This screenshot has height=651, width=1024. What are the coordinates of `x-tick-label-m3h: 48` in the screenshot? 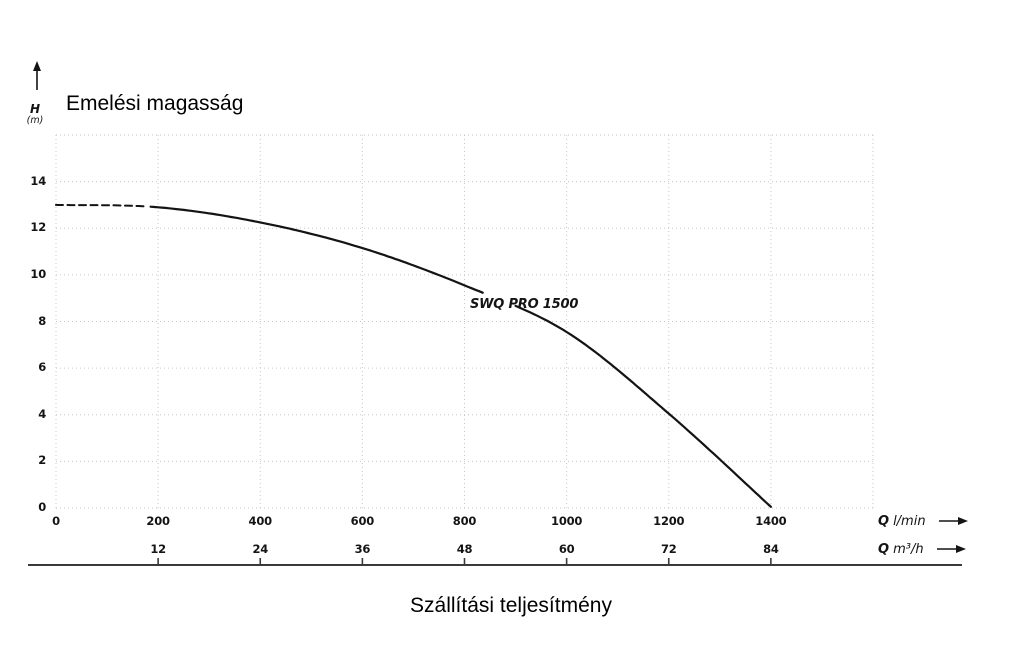 It's located at (464, 549).